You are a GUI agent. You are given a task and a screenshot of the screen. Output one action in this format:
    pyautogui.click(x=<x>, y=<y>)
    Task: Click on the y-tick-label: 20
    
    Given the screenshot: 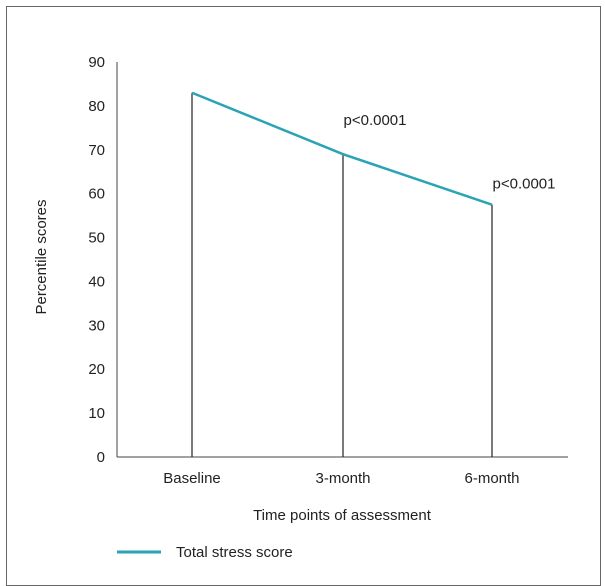 What is the action you would take?
    pyautogui.click(x=96, y=369)
    